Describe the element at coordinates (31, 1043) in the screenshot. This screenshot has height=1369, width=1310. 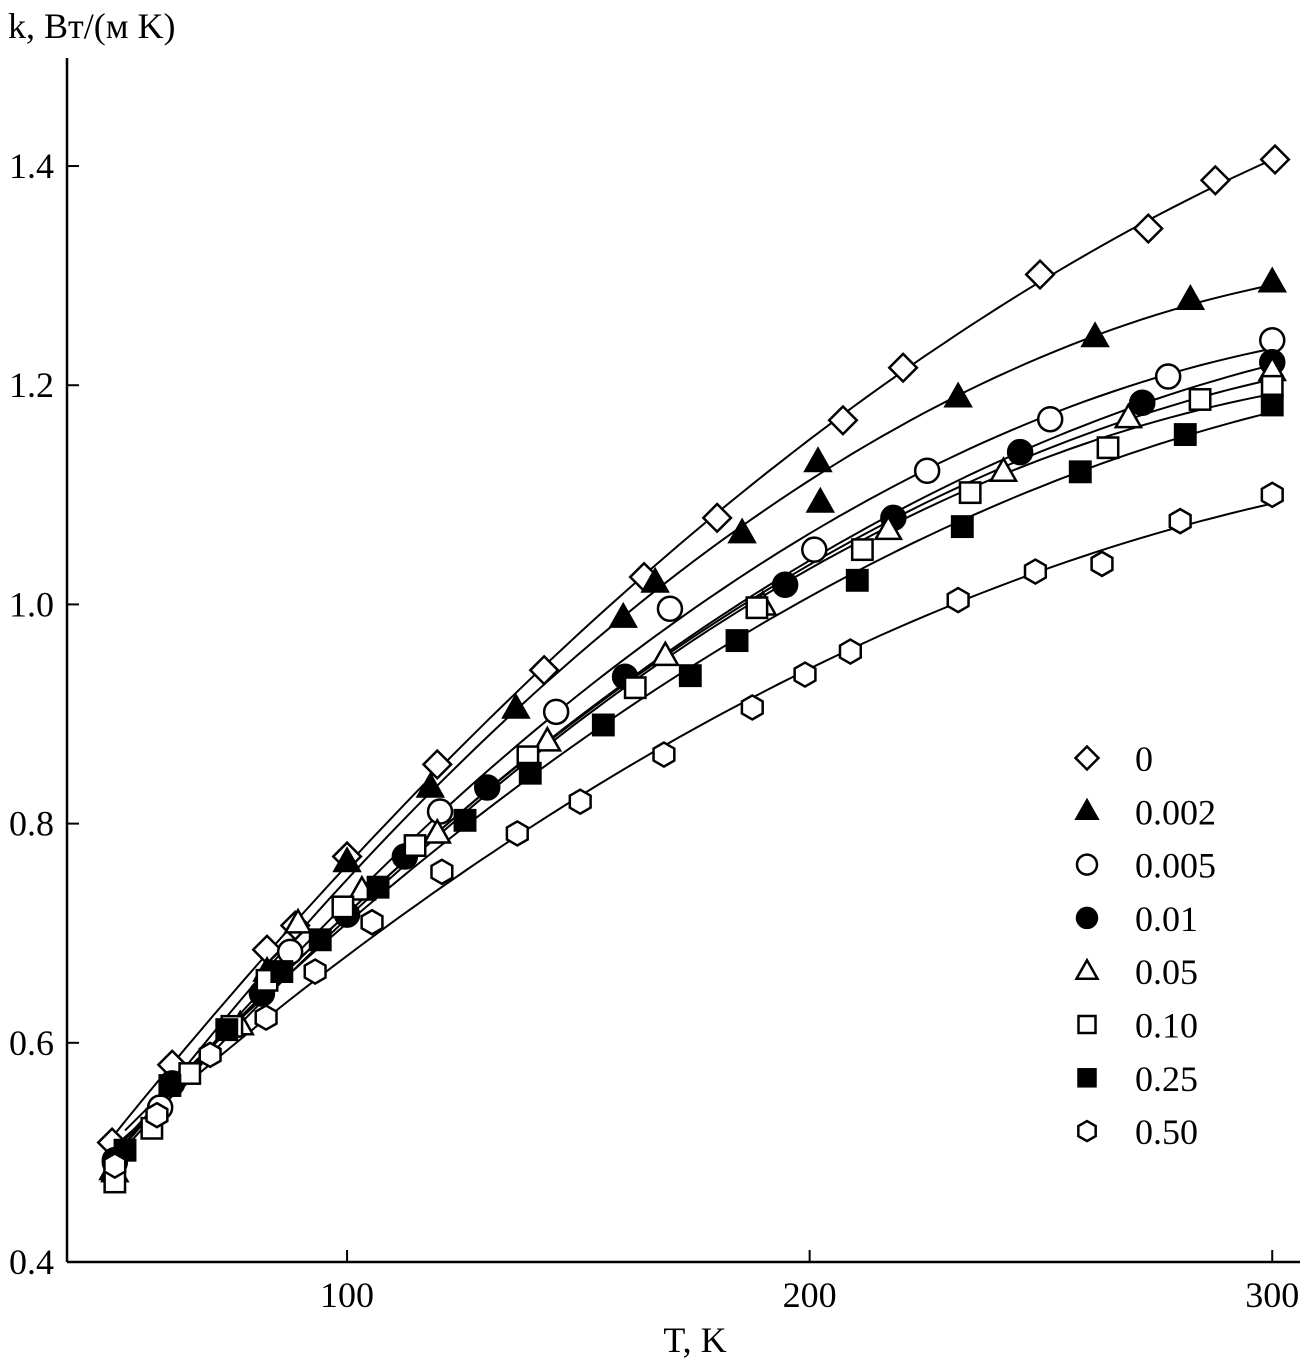
I see `y-tick-label: 0.6` at that location.